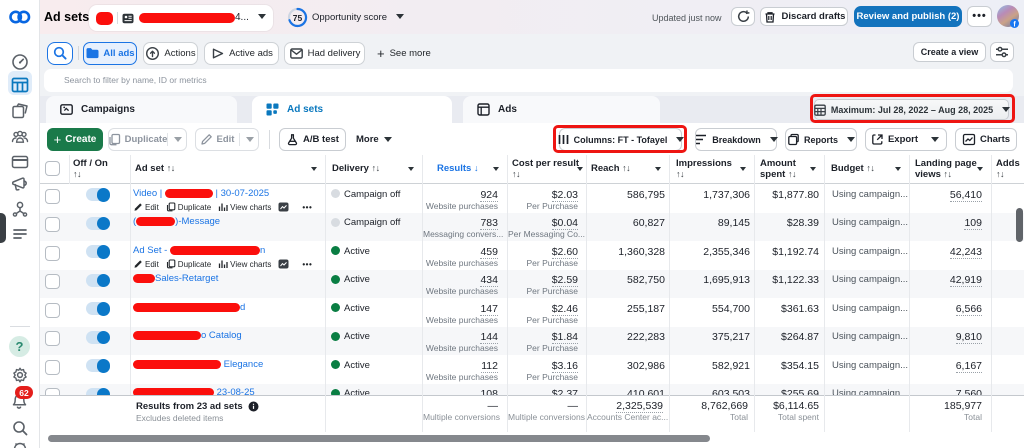  What do you see at coordinates (298, 18) in the screenshot?
I see `svg-text: 75` at bounding box center [298, 18].